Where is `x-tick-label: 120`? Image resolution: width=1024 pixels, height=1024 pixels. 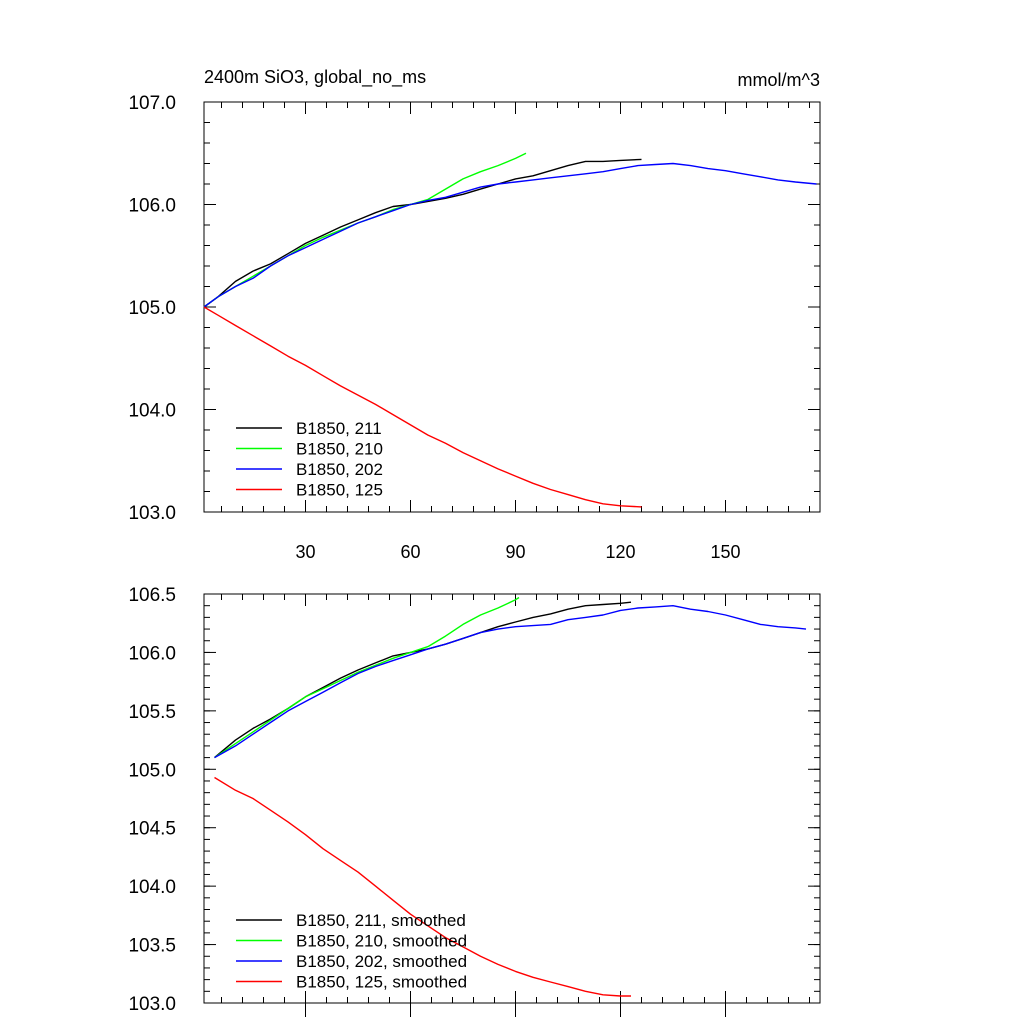
x-tick-label: 120 is located at coordinates (620, 552).